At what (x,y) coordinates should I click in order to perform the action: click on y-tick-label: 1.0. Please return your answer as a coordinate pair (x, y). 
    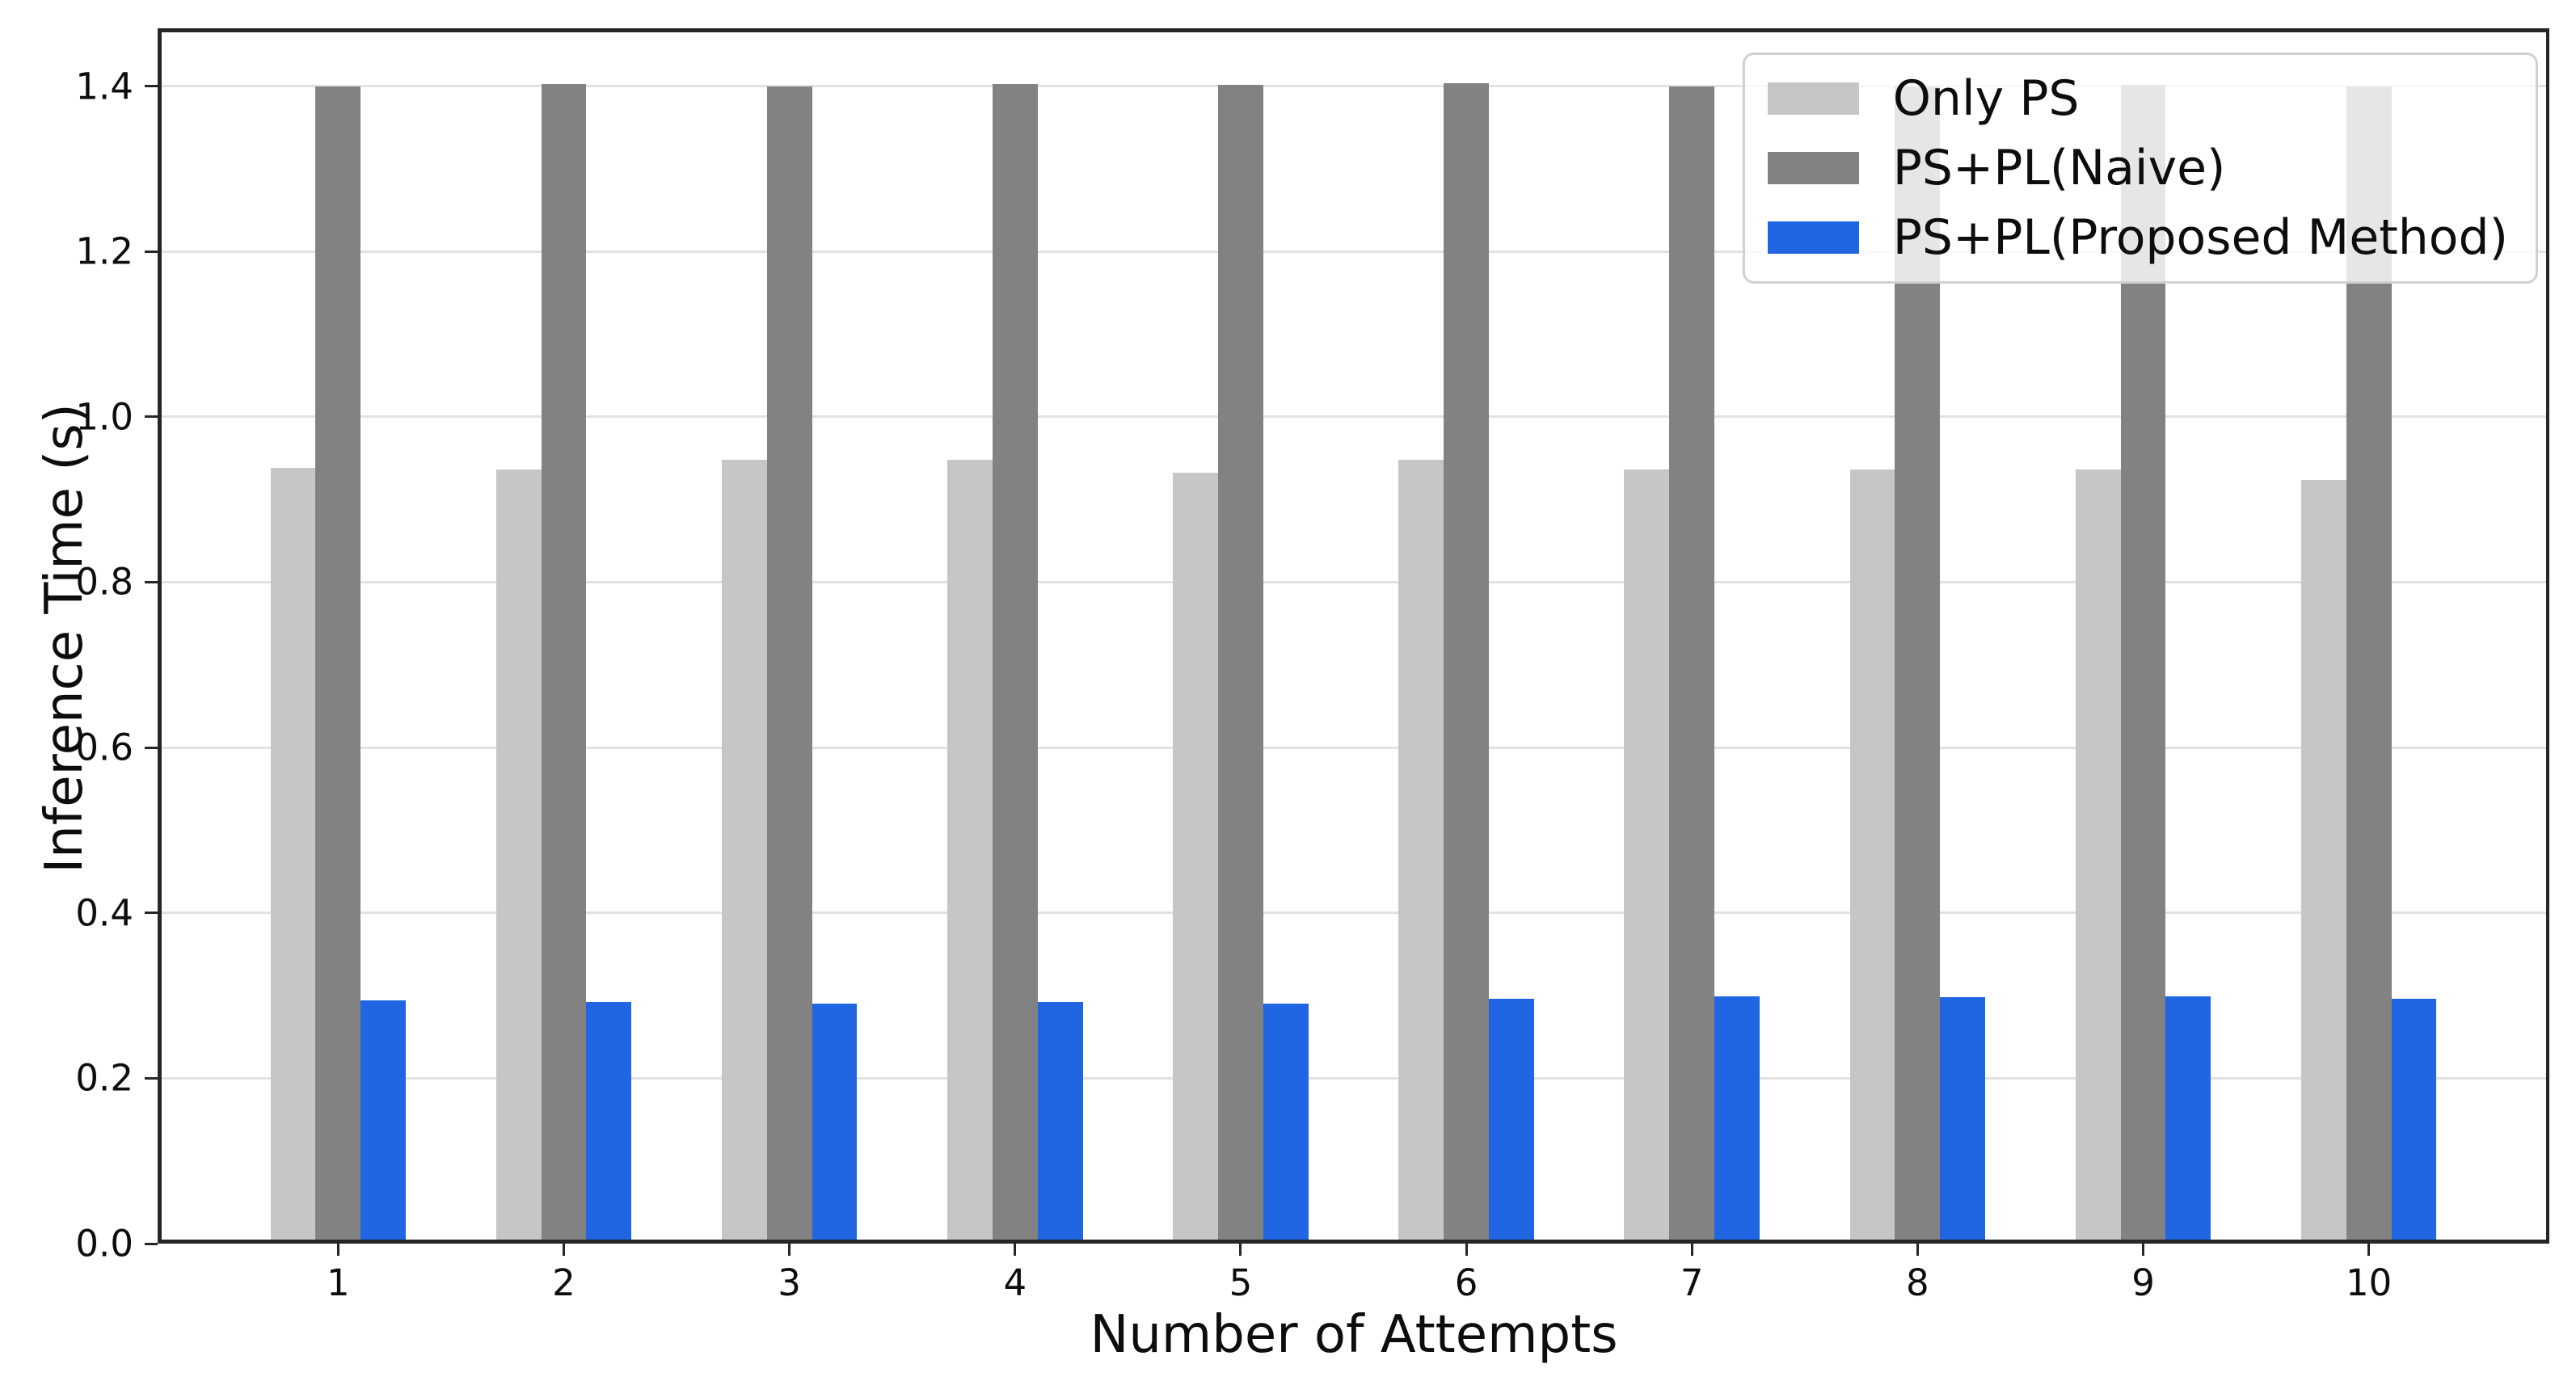
    Looking at the image, I should click on (104, 417).